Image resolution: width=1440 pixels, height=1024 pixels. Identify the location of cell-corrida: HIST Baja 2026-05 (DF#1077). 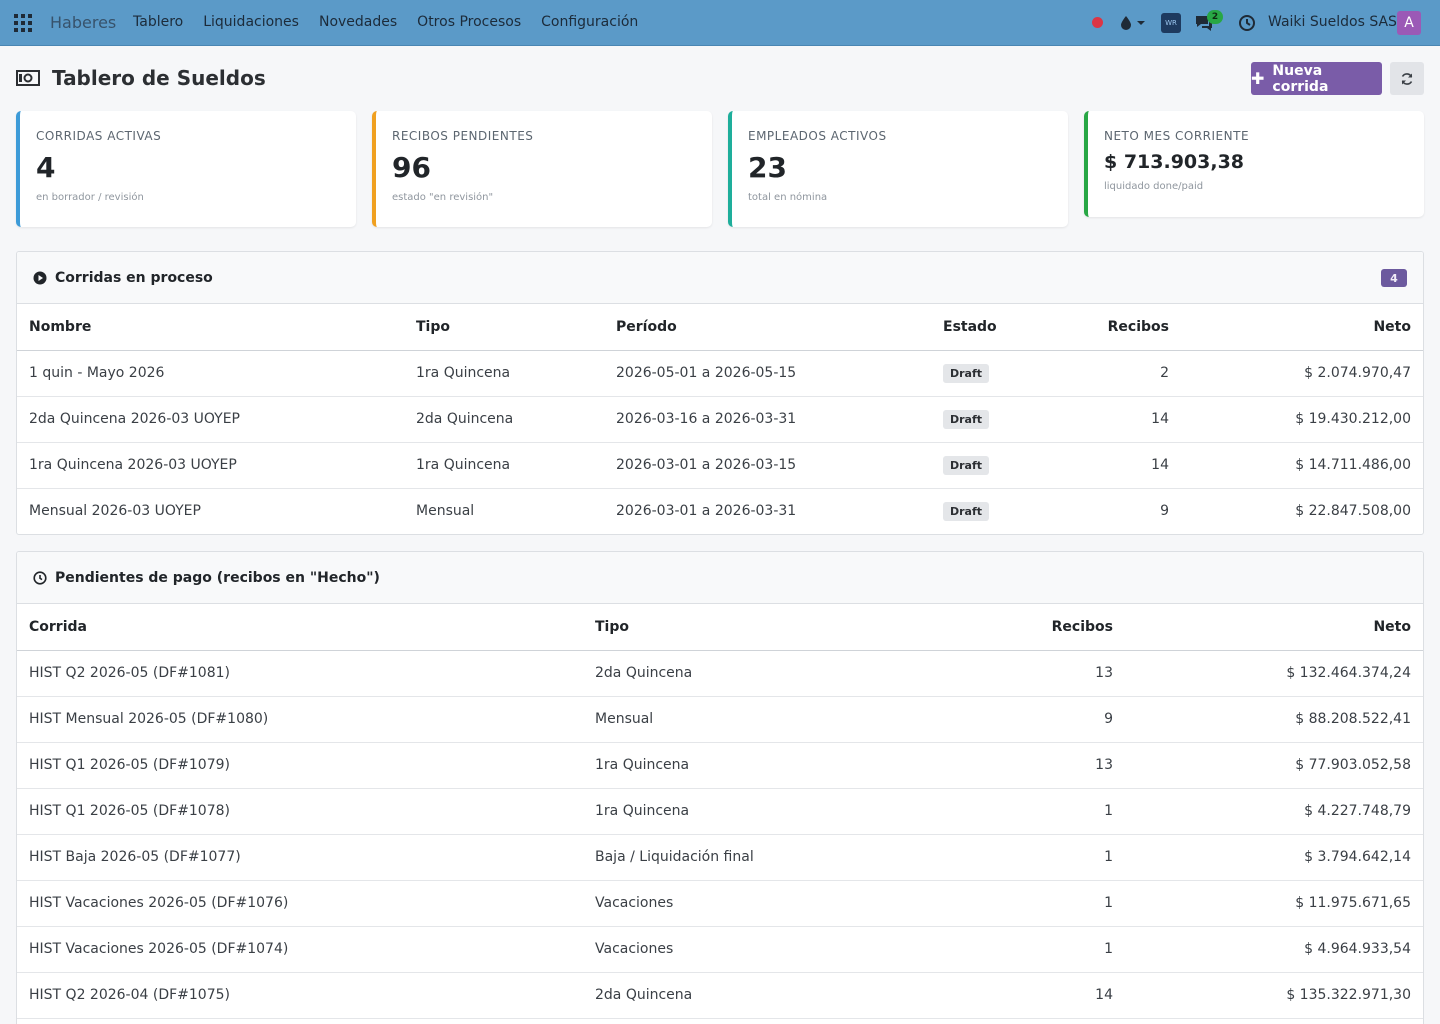
(300, 857).